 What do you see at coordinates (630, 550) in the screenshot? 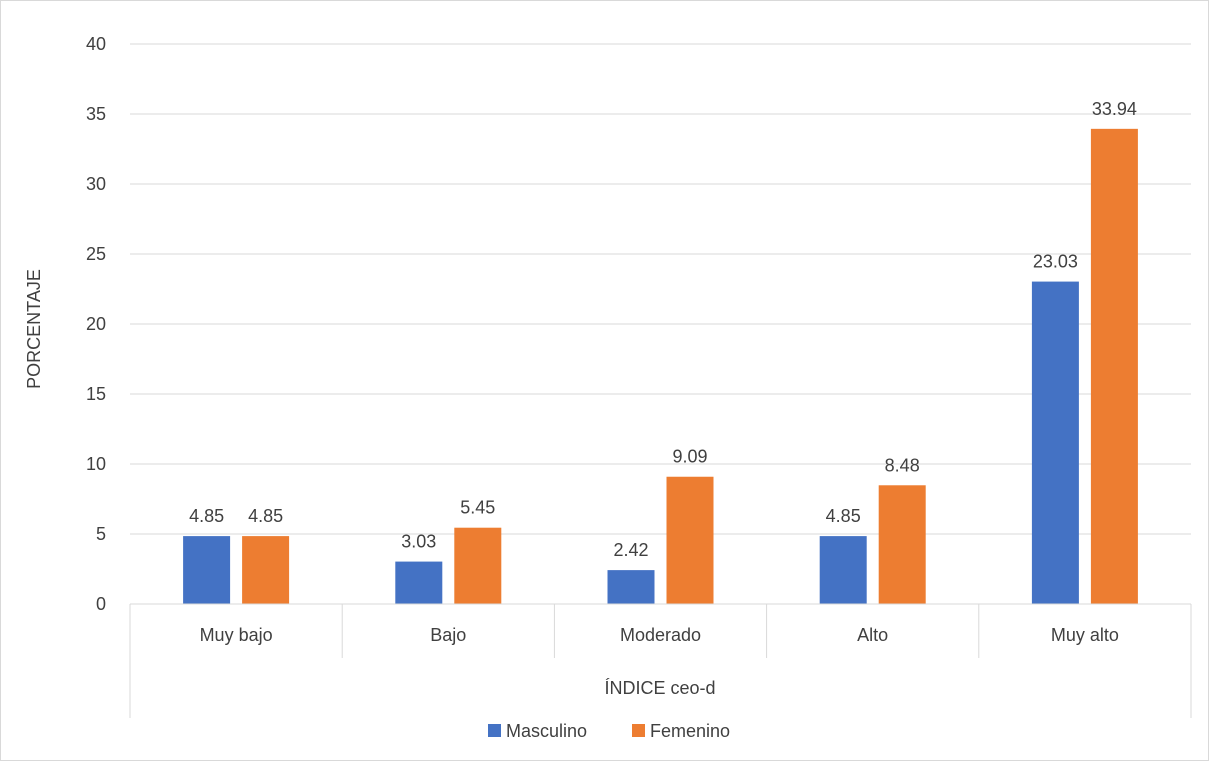
I see `data-label: 2.42` at bounding box center [630, 550].